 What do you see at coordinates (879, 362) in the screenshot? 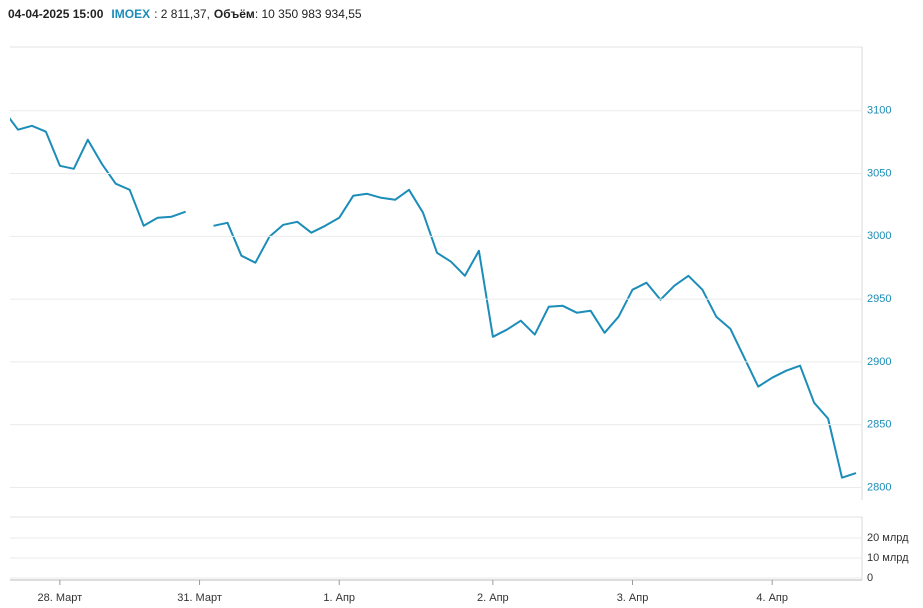
I see `y-tick-label: 2900` at bounding box center [879, 362].